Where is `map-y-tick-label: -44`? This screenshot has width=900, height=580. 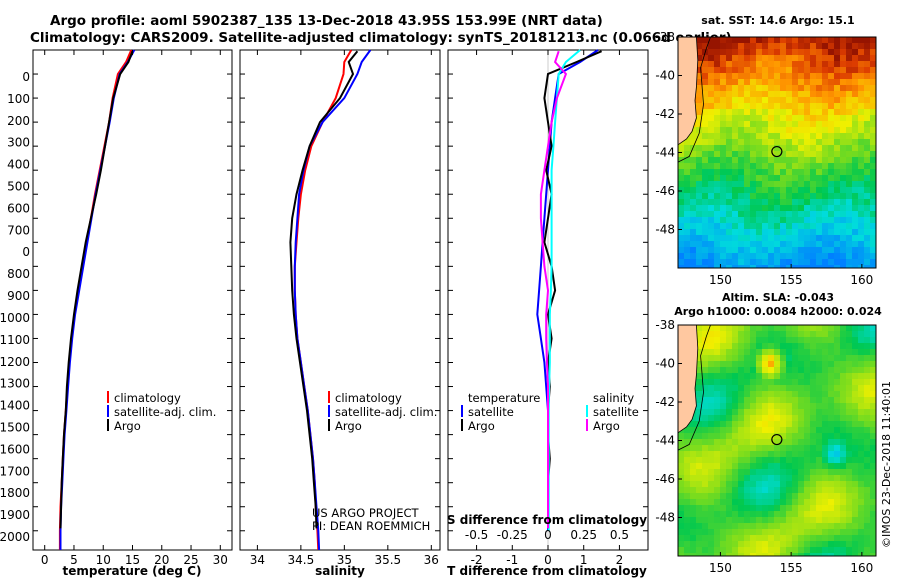
map-y-tick-label: -44 is located at coordinates (665, 153).